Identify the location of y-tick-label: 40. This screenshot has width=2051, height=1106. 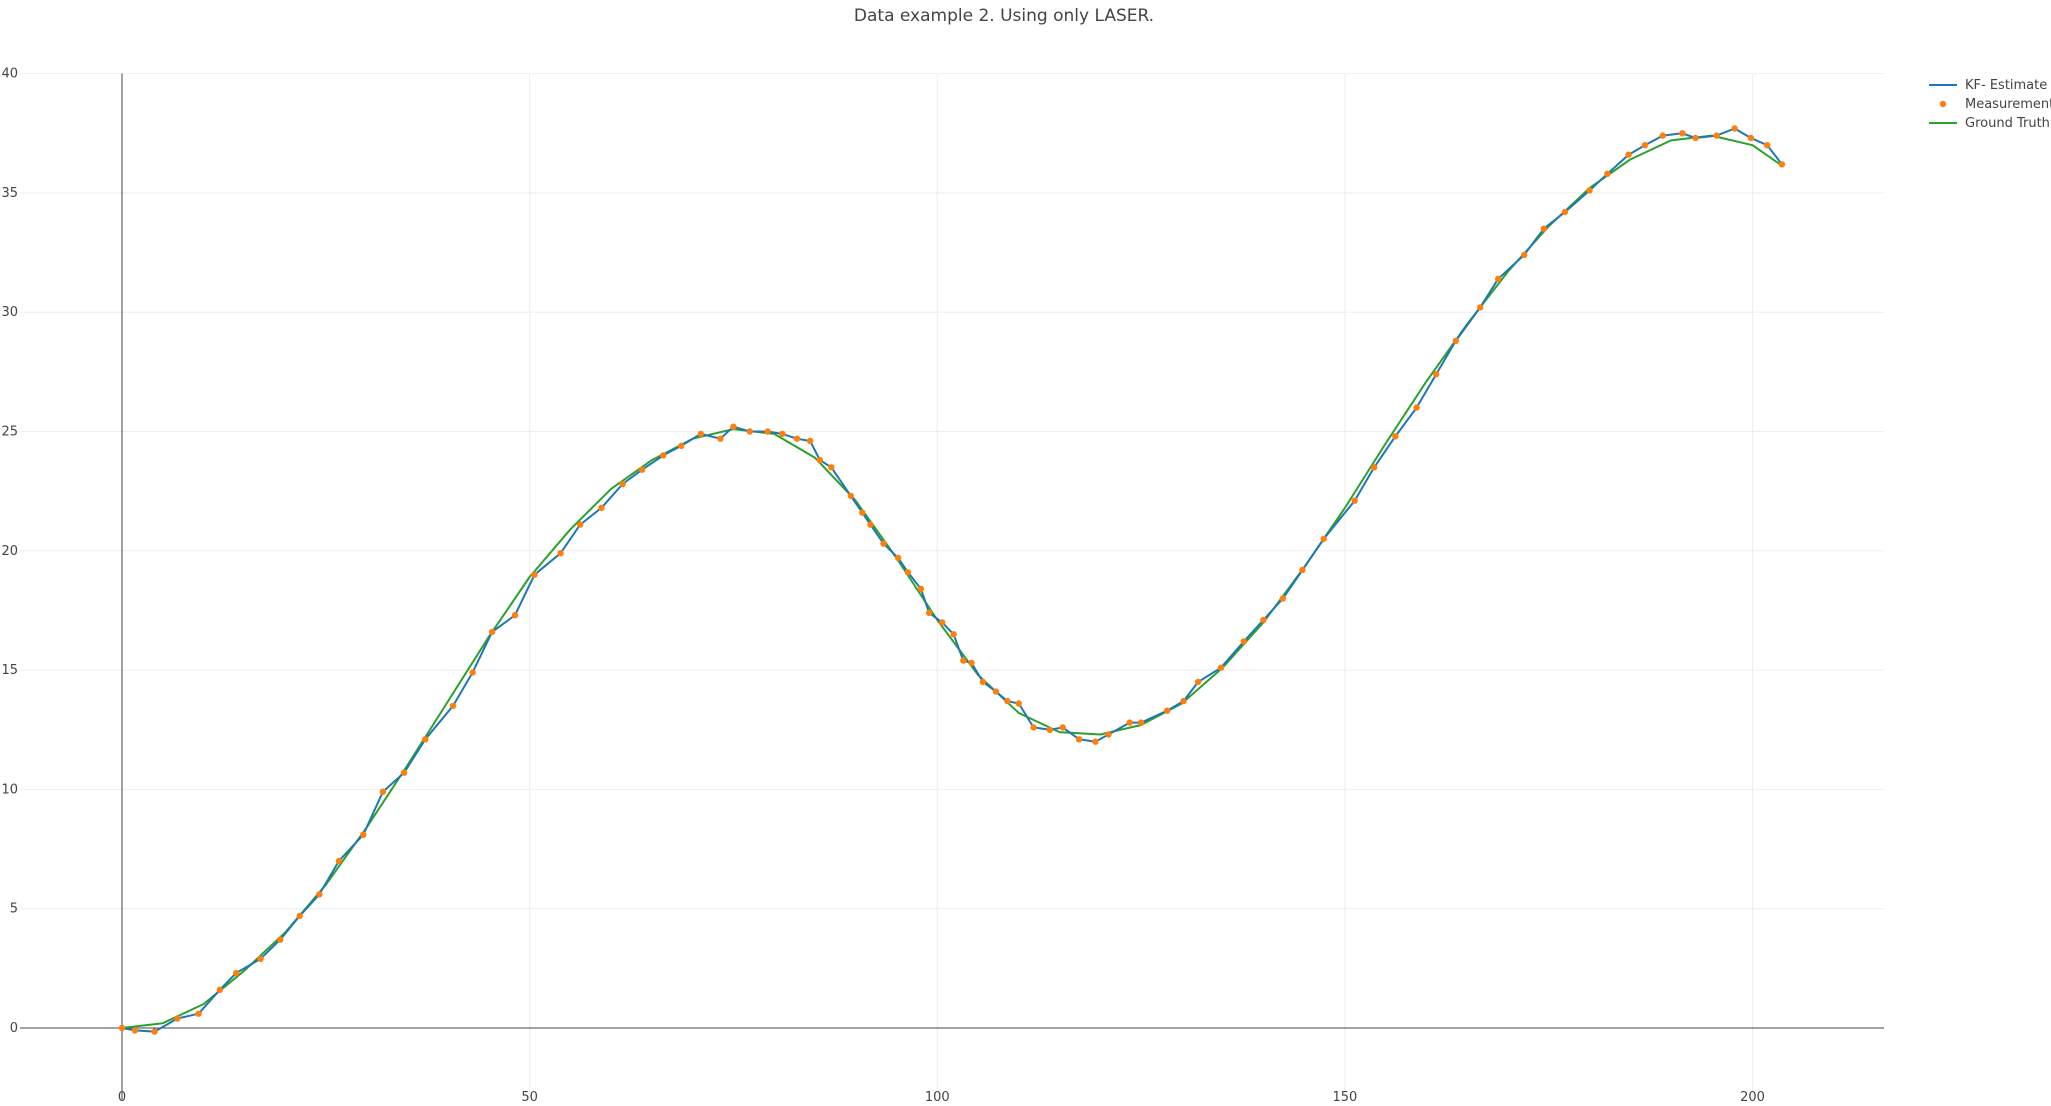
(9, 74).